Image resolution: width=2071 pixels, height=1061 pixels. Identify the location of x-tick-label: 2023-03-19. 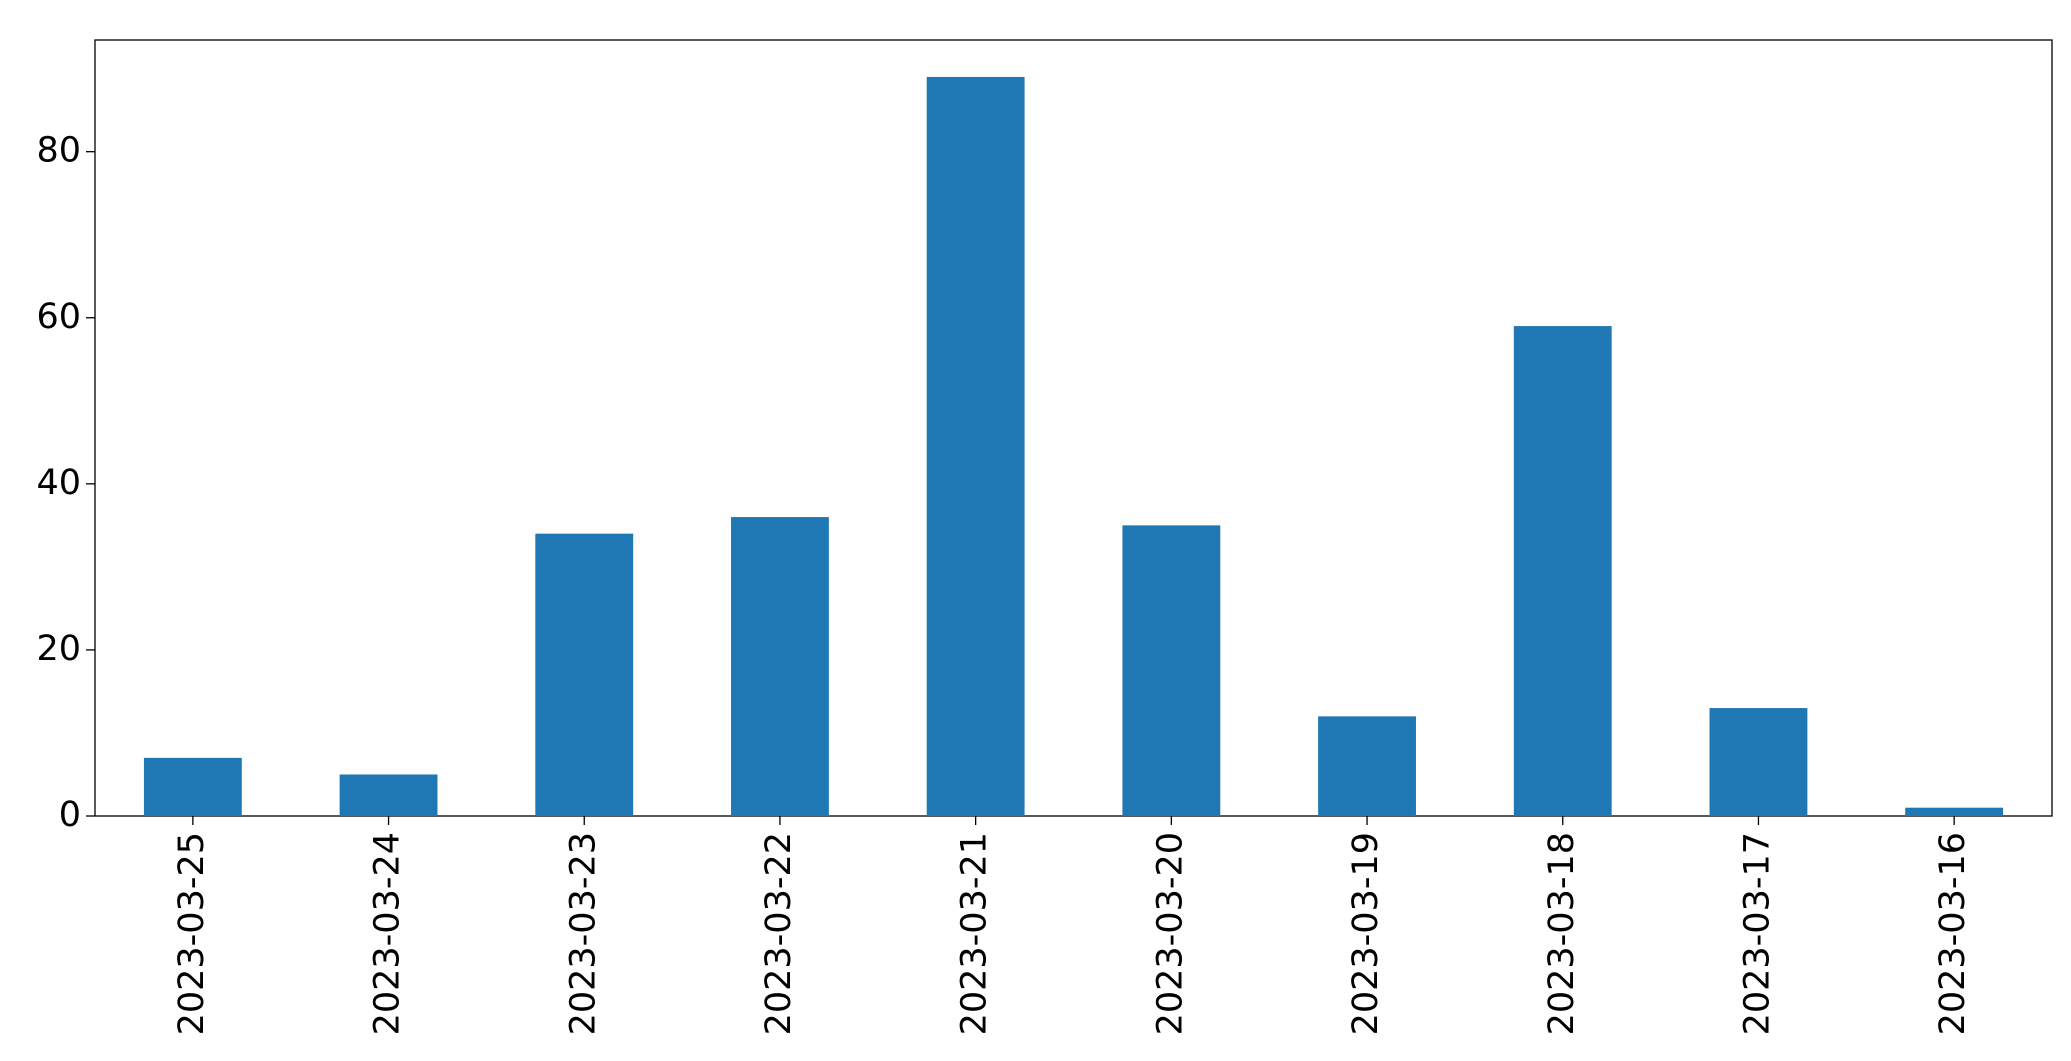
(1366, 933).